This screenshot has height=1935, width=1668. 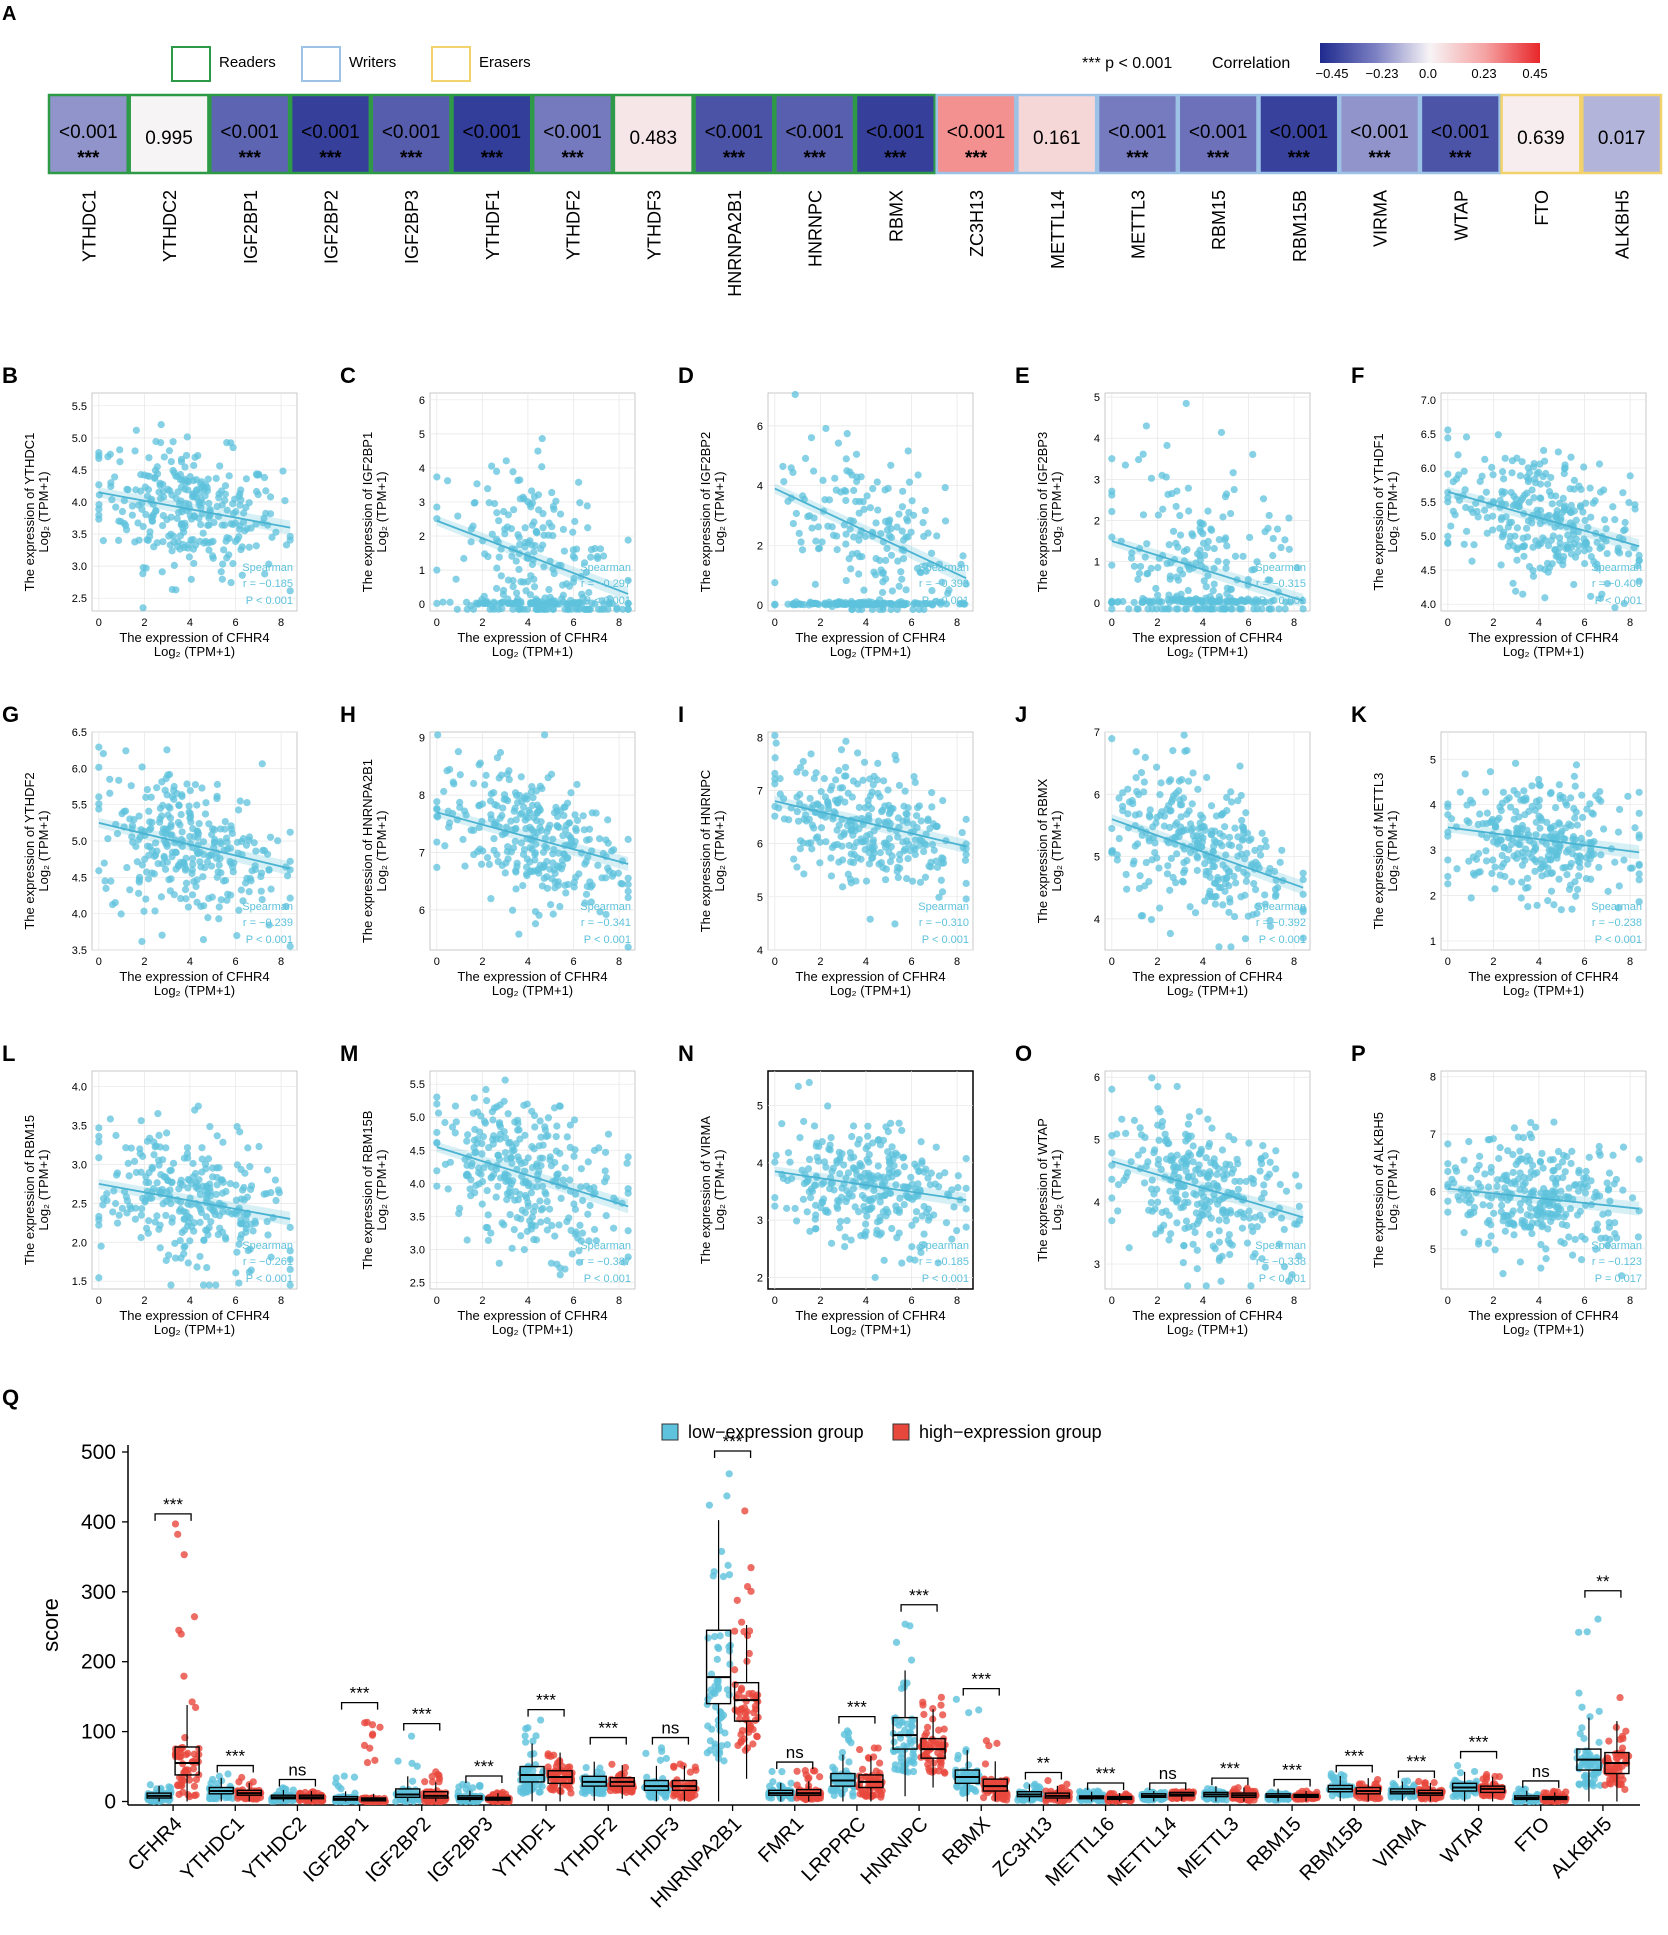 What do you see at coordinates (1357, 375) in the screenshot?
I see `panel-letter: F` at bounding box center [1357, 375].